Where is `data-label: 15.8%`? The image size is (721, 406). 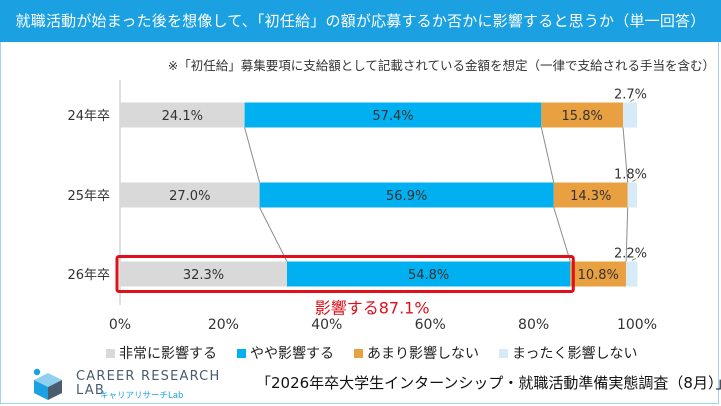 data-label: 15.8% is located at coordinates (582, 116).